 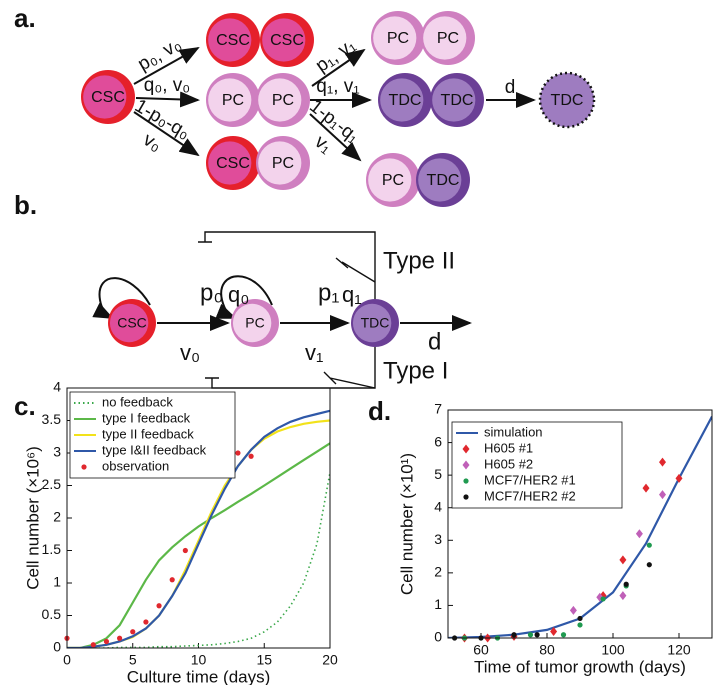 I want to click on legend-label: no feedback, so click(x=137, y=401).